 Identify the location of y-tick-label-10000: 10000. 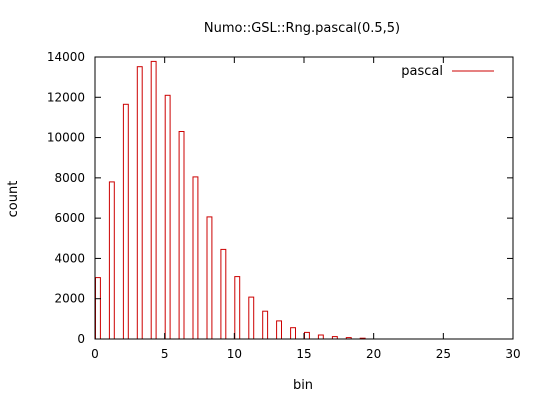
(66, 138).